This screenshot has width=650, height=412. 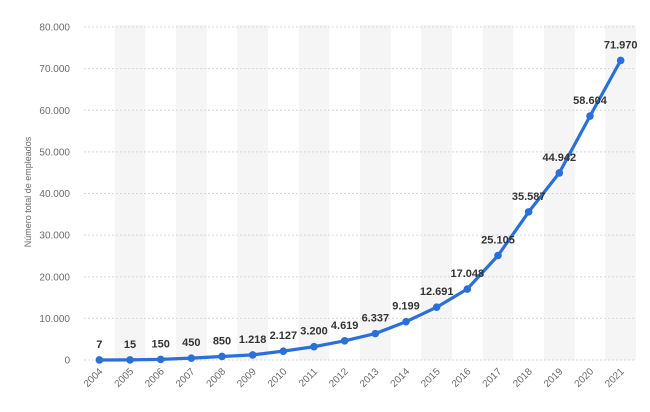 I want to click on data-label-2015: 12.691, so click(x=437, y=292).